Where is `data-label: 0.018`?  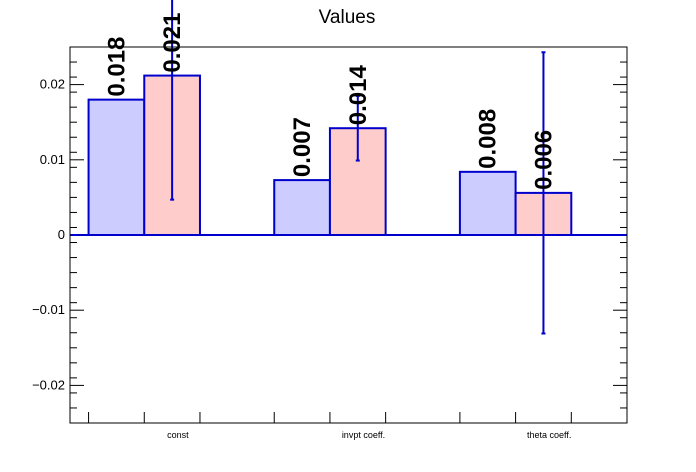
data-label: 0.018 is located at coordinates (116, 67).